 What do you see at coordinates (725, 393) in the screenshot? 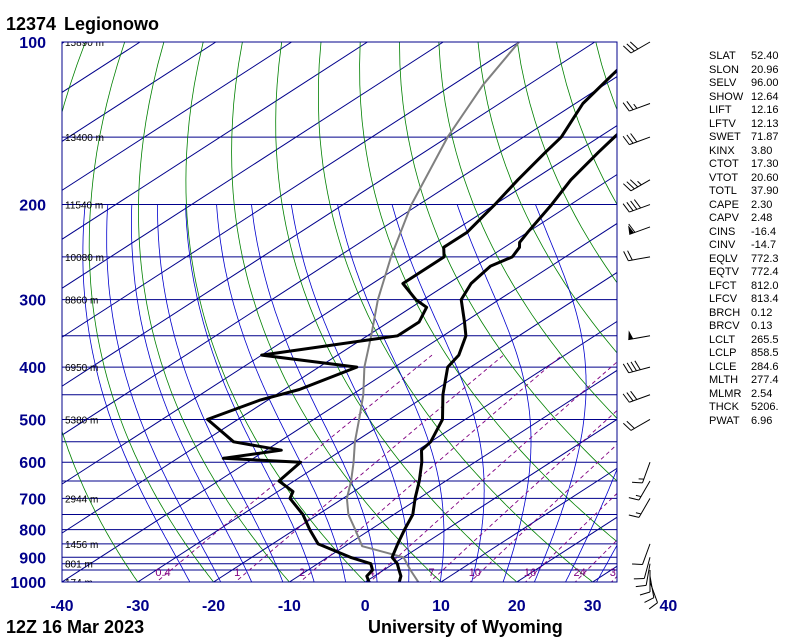
I see `index-name: MLMR` at bounding box center [725, 393].